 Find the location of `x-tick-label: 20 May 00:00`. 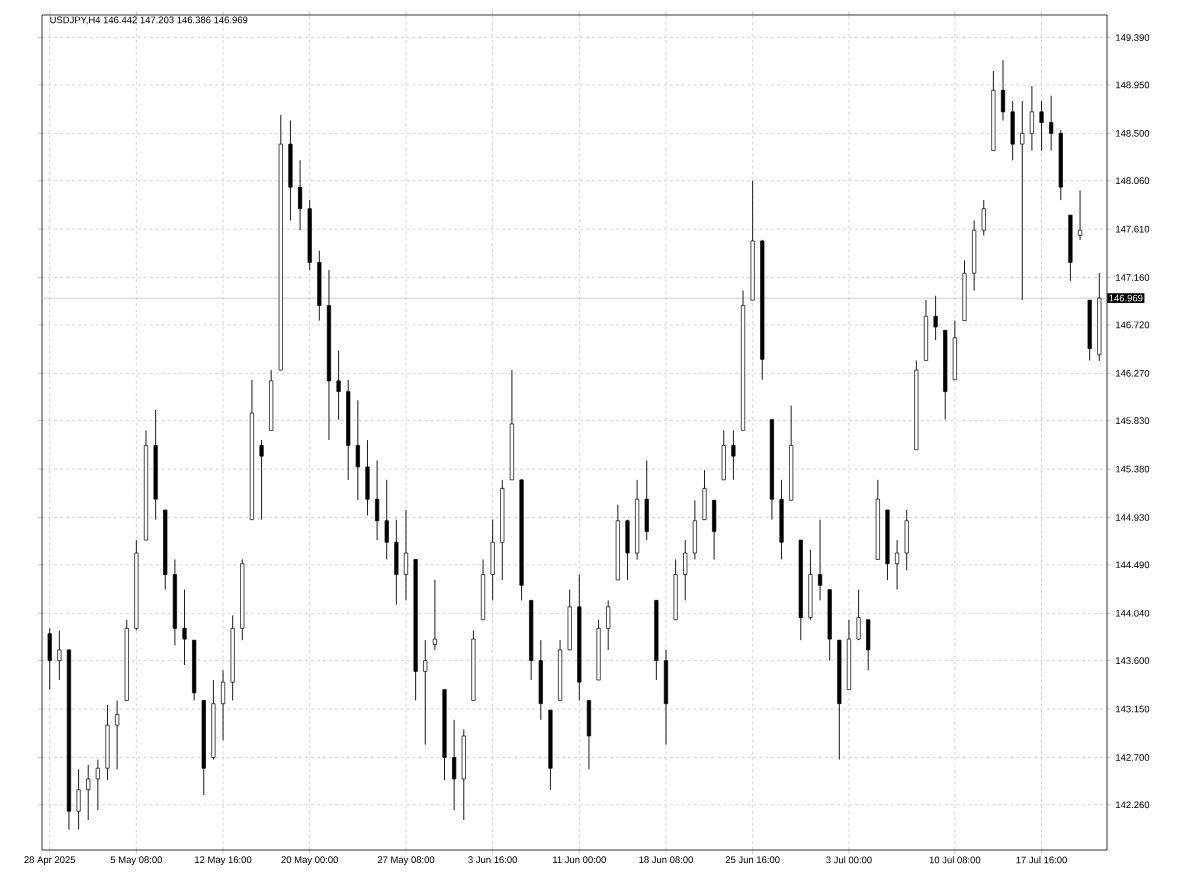

x-tick-label: 20 May 00:00 is located at coordinates (309, 860).